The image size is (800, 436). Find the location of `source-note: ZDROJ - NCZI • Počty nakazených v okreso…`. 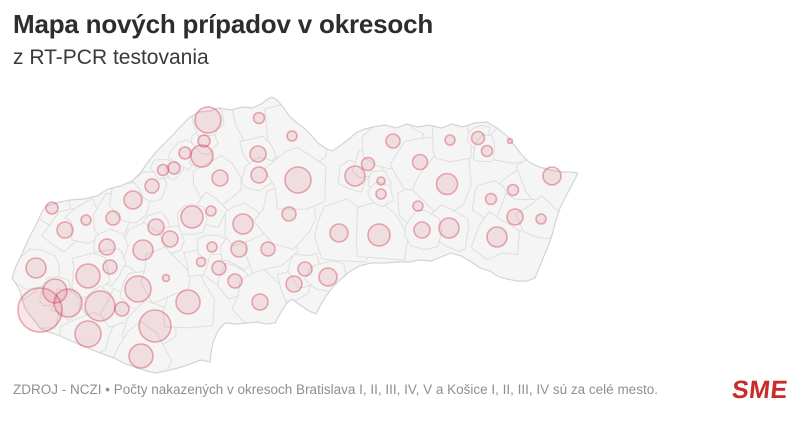

source-note: ZDROJ - NCZI • Počty nakazených v okreso… is located at coordinates (335, 389).